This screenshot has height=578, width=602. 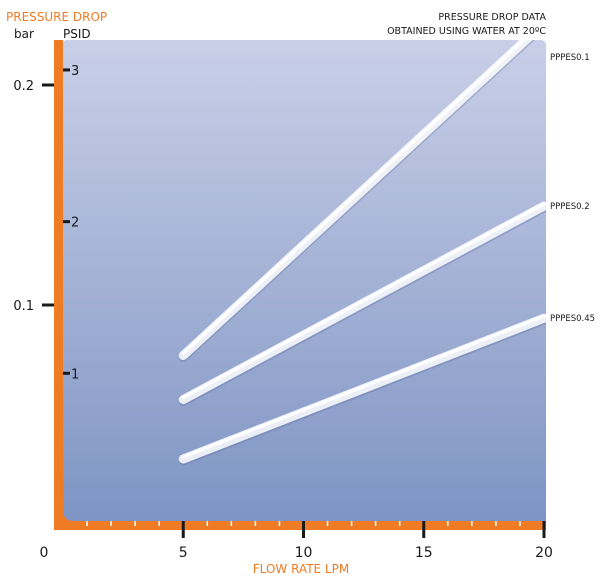 I want to click on x-axis-line, so click(x=300, y=525).